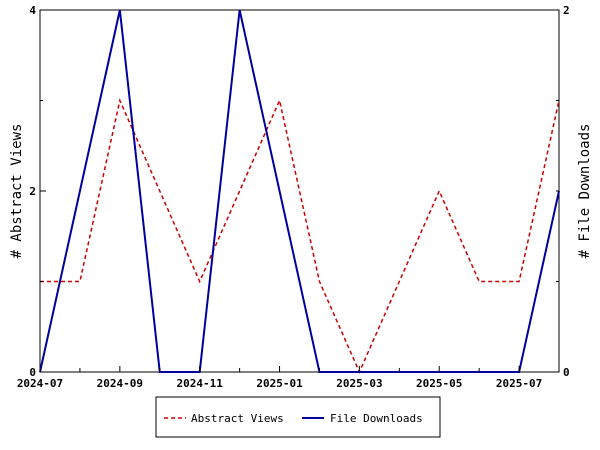 Image resolution: width=600 pixels, height=450 pixels. Describe the element at coordinates (120, 383) in the screenshot. I see `x-tick-label: 2024-09` at that location.